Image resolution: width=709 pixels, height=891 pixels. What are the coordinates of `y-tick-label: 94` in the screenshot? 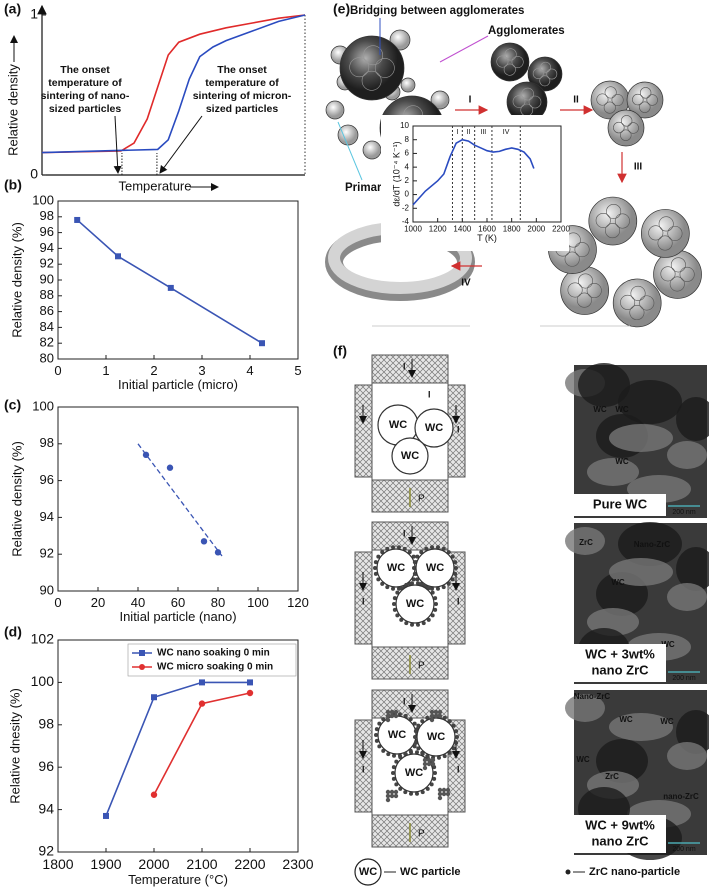 It's located at (47, 516).